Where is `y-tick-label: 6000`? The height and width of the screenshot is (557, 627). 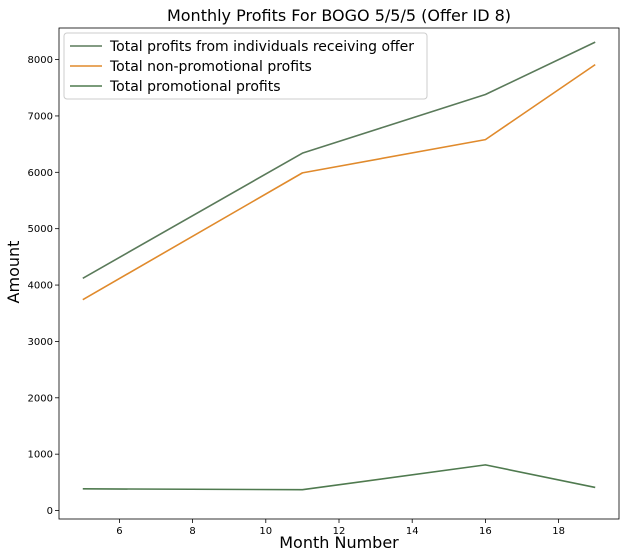 y-tick-label: 6000 is located at coordinates (40, 173).